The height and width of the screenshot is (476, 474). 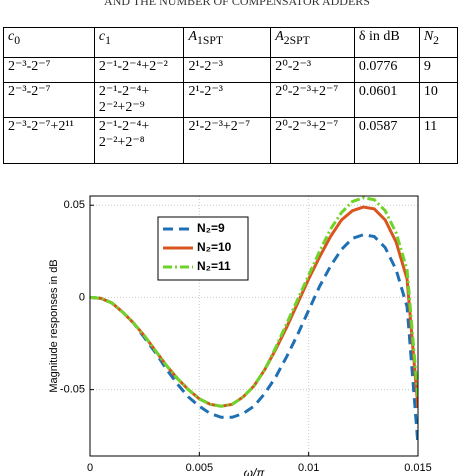 I want to click on cell-text: 0.0776, so click(x=378, y=66).